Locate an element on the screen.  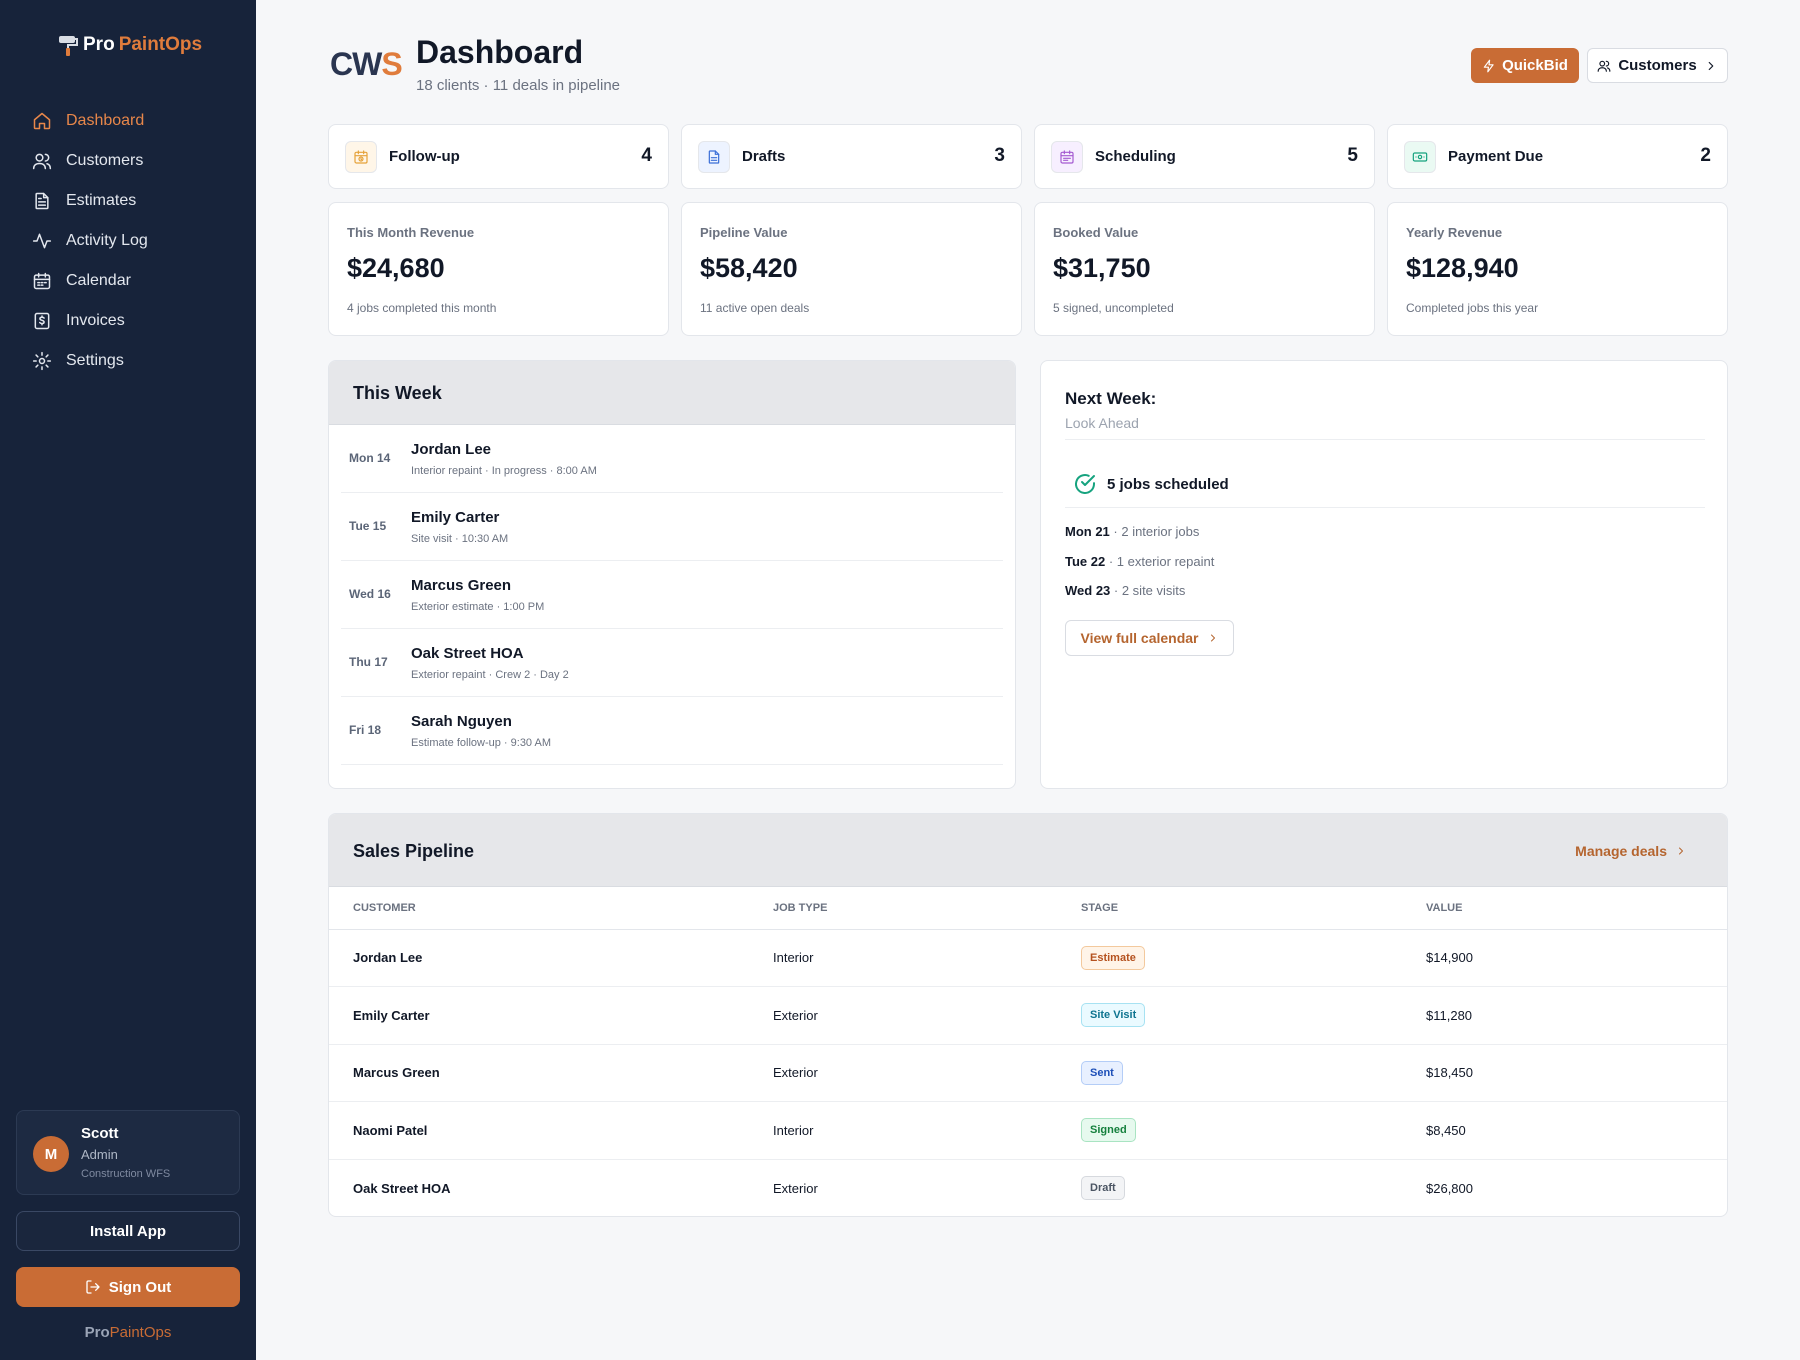
this-week-title: This Week is located at coordinates (672, 393).